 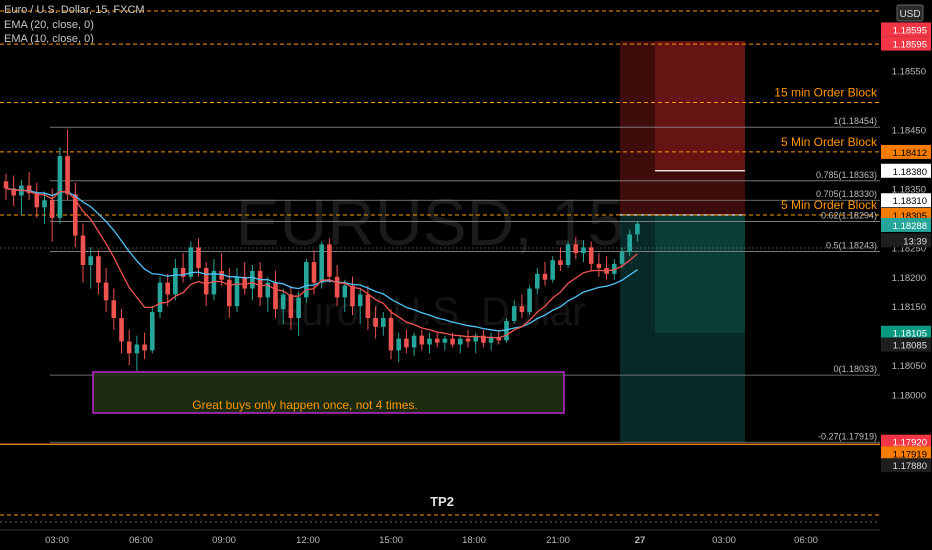 What do you see at coordinates (910, 346) in the screenshot?
I see `price-badge-text: 1.18085` at bounding box center [910, 346].